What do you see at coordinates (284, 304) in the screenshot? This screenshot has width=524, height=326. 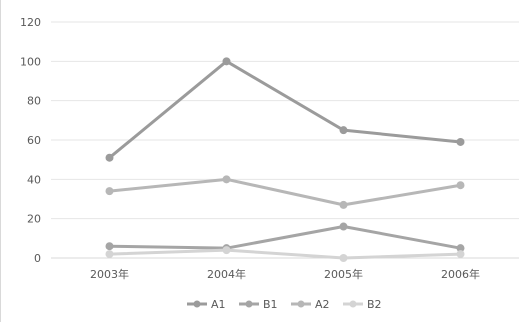 I see `legend: A1 B1 A2 B2` at bounding box center [284, 304].